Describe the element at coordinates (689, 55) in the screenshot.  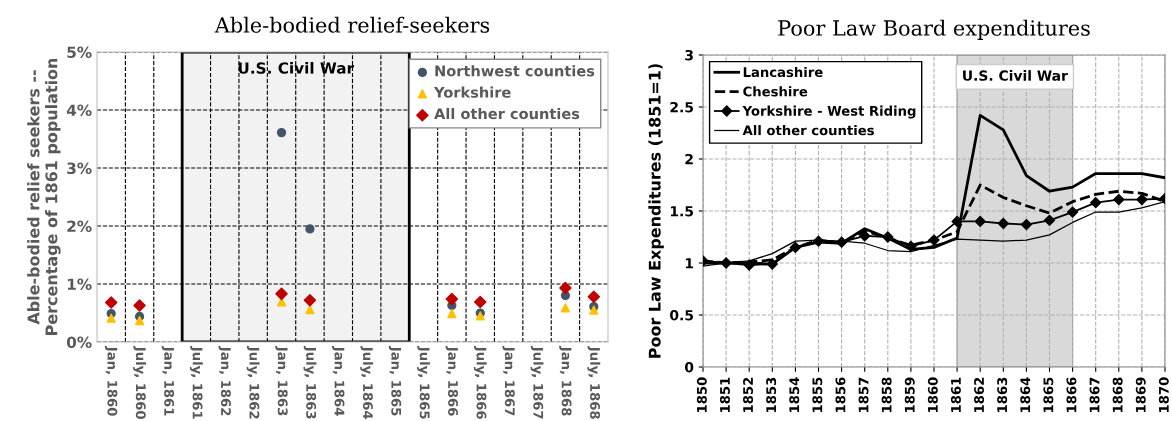
I see `y-tick-label: 3` at that location.